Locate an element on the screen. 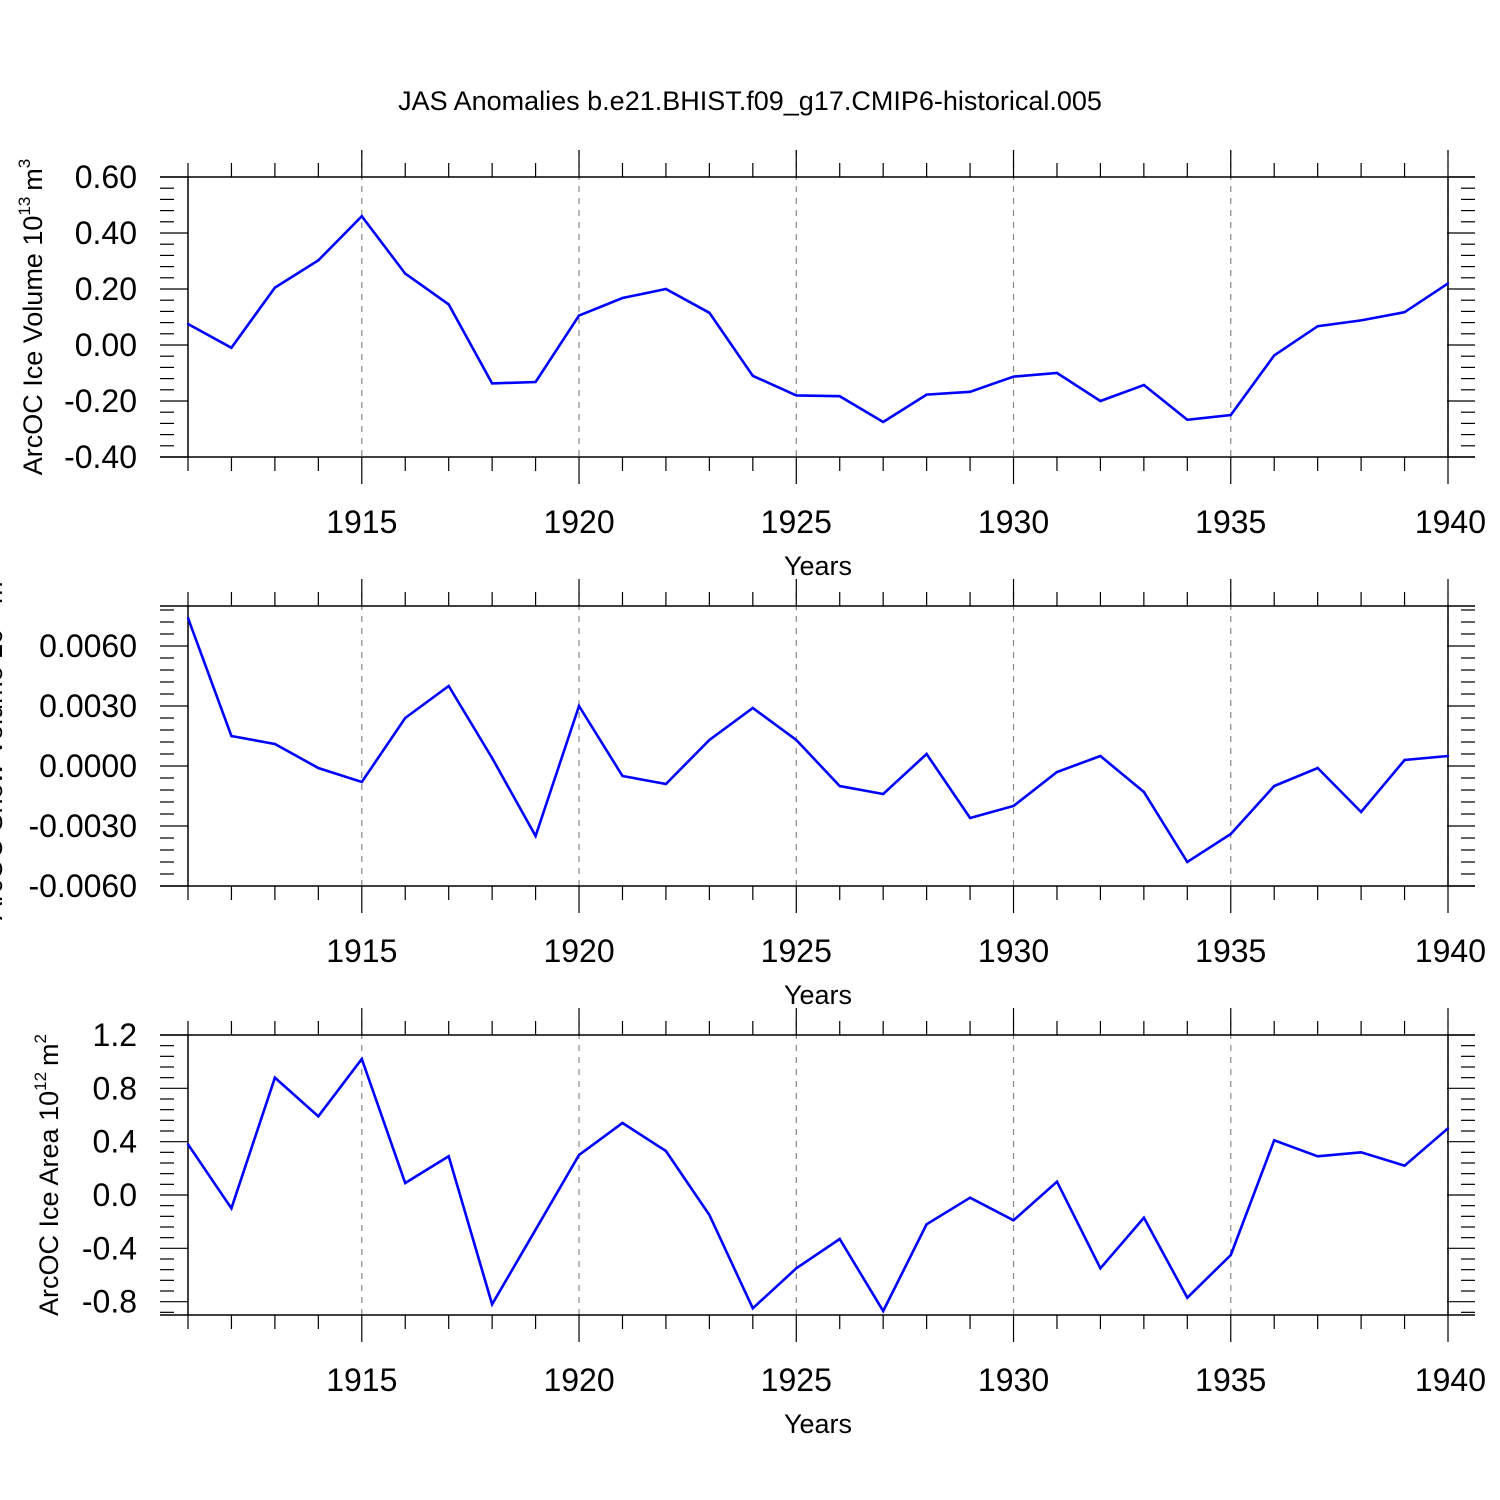 This screenshot has height=1500, width=1500. y-axis-label: ArcOC Ice Area 1012 m2 is located at coordinates (47, 1175).